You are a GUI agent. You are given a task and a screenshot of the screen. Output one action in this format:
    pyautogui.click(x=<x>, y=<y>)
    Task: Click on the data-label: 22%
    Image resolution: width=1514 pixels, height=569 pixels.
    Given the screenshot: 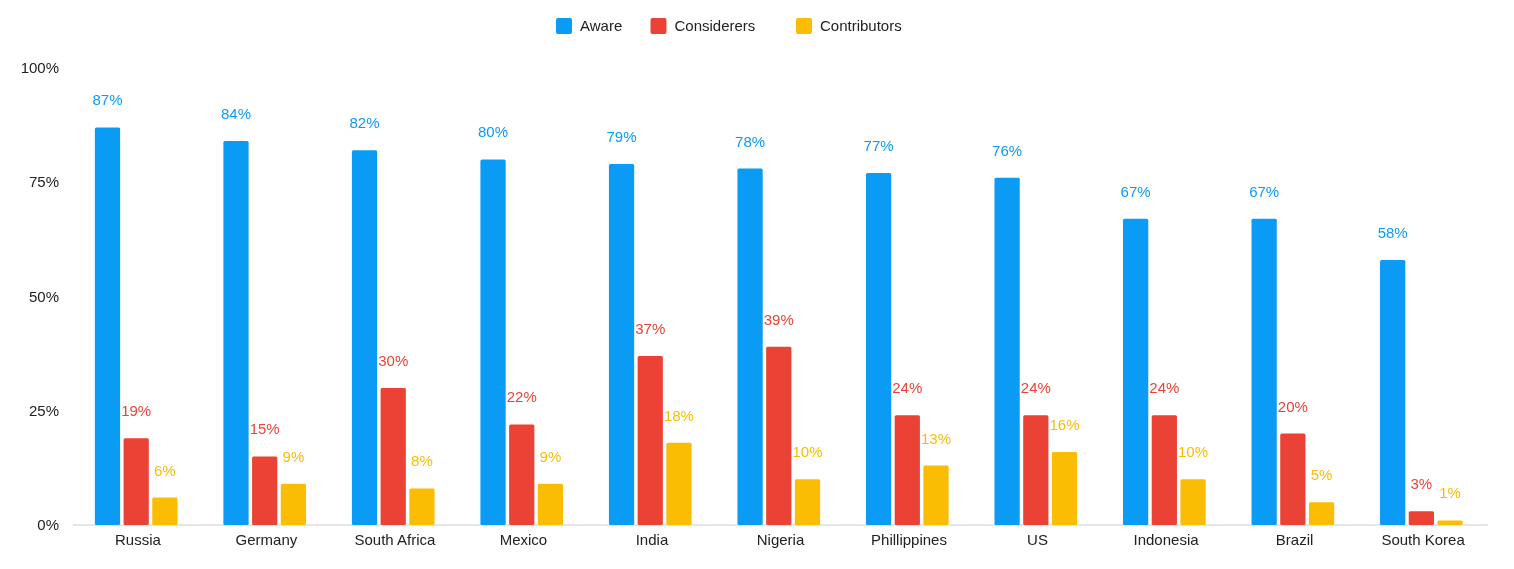 What is the action you would take?
    pyautogui.click(x=521, y=397)
    